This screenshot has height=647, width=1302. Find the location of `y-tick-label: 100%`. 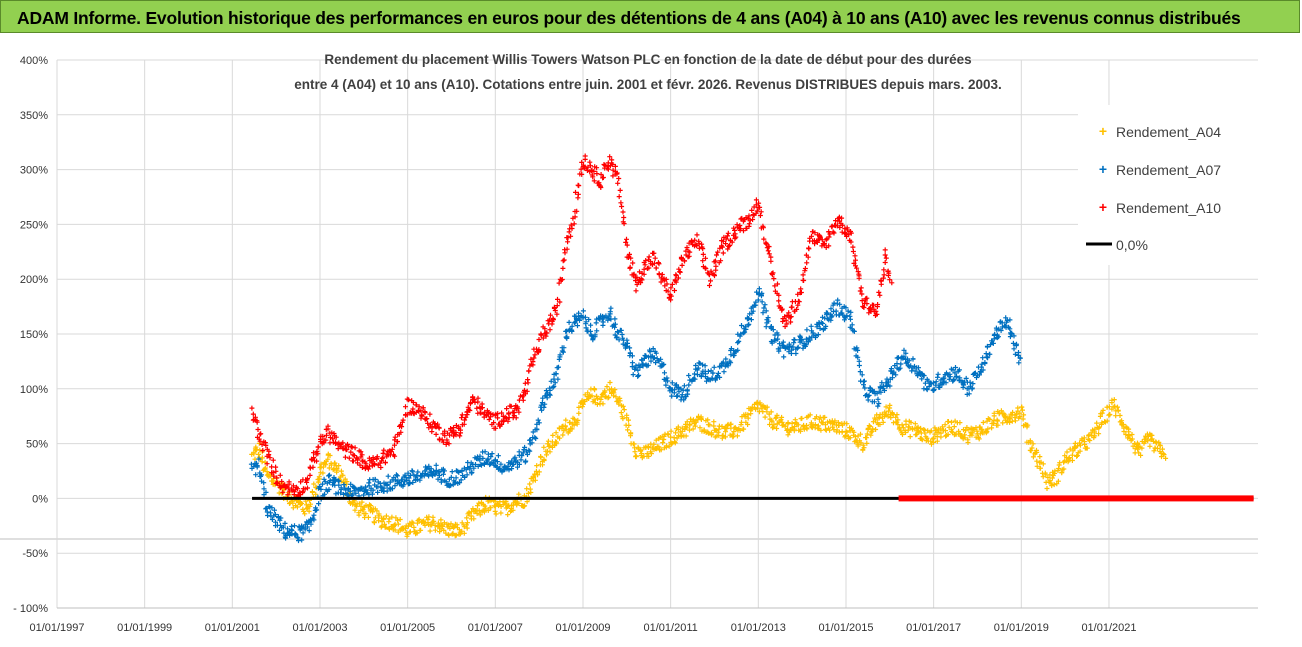

y-tick-label: 100% is located at coordinates (34, 390).